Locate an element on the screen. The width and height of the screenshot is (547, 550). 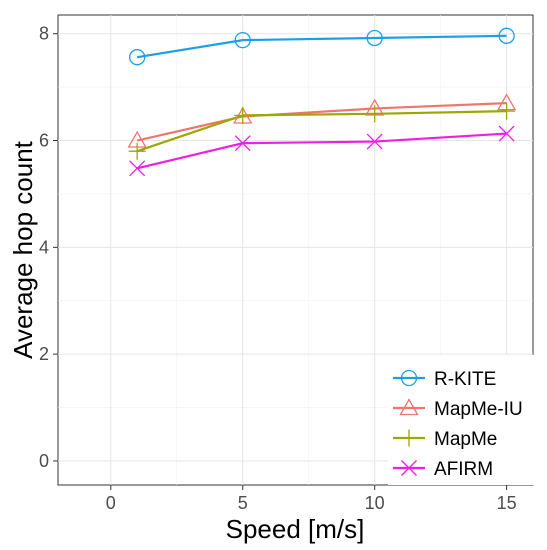
legend-marker-mapme is located at coordinates (409, 438).